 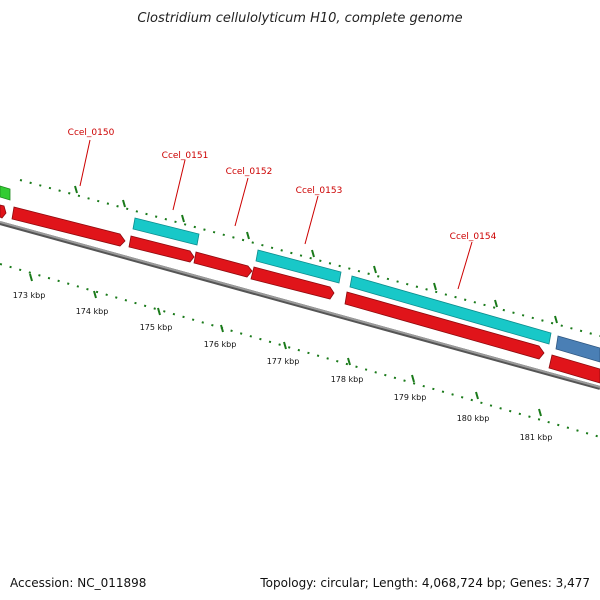 I want to click on tick-label: 175 kbp, so click(x=156, y=327).